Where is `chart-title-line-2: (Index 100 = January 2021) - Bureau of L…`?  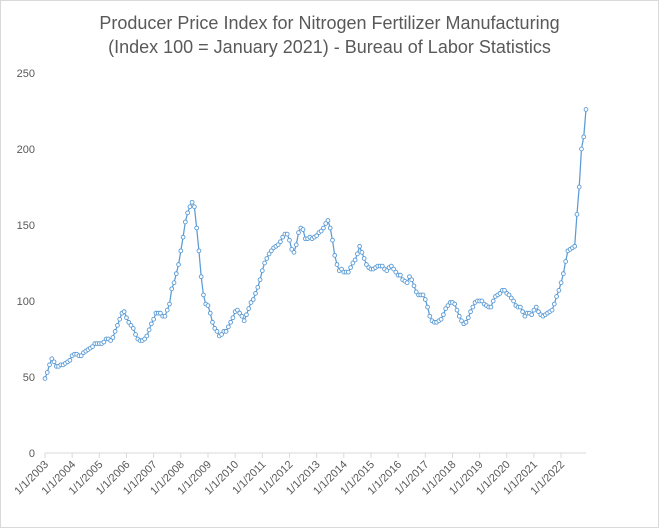 chart-title-line-2: (Index 100 = January 2021) - Bureau of L… is located at coordinates (329, 47).